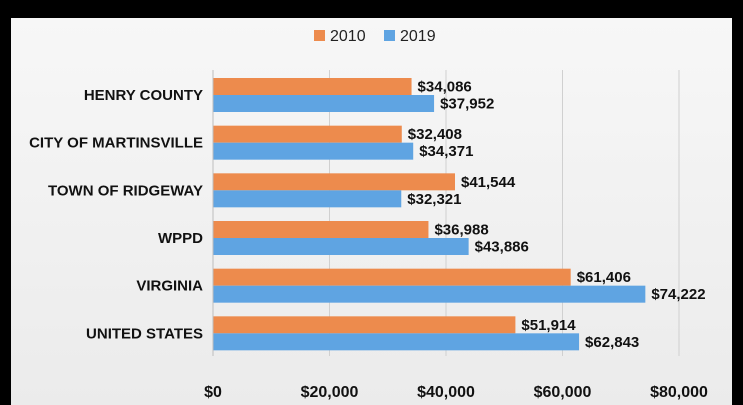  What do you see at coordinates (307, 199) in the screenshot?
I see `bar-town-of-ridgeway-2019` at bounding box center [307, 199].